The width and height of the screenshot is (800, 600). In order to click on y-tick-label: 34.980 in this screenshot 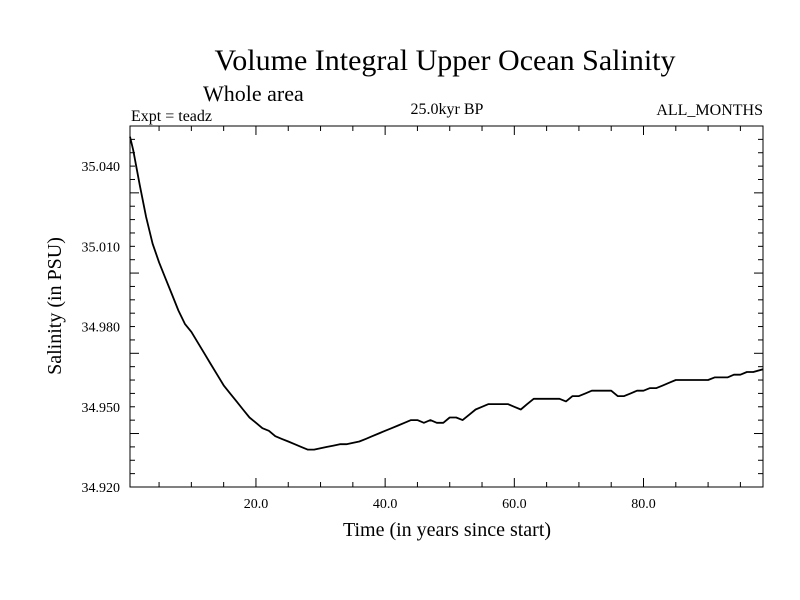, I will do `click(101, 328)`.